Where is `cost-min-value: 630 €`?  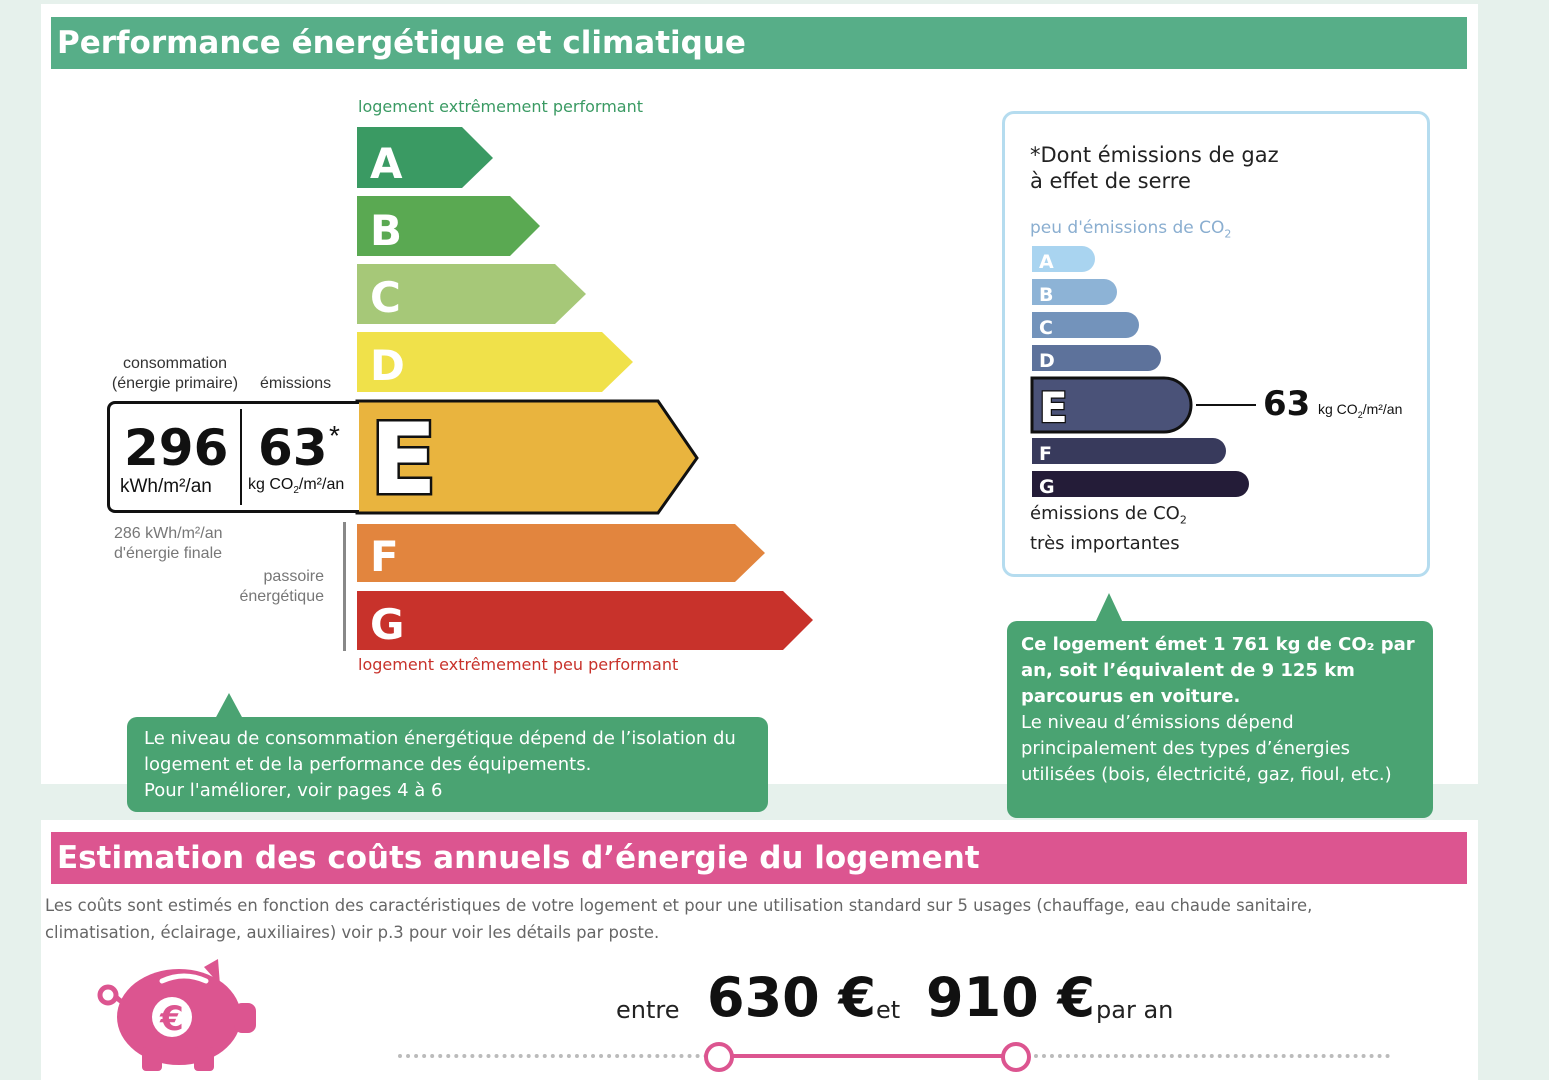
cost-min-value: 630 € is located at coordinates (792, 997).